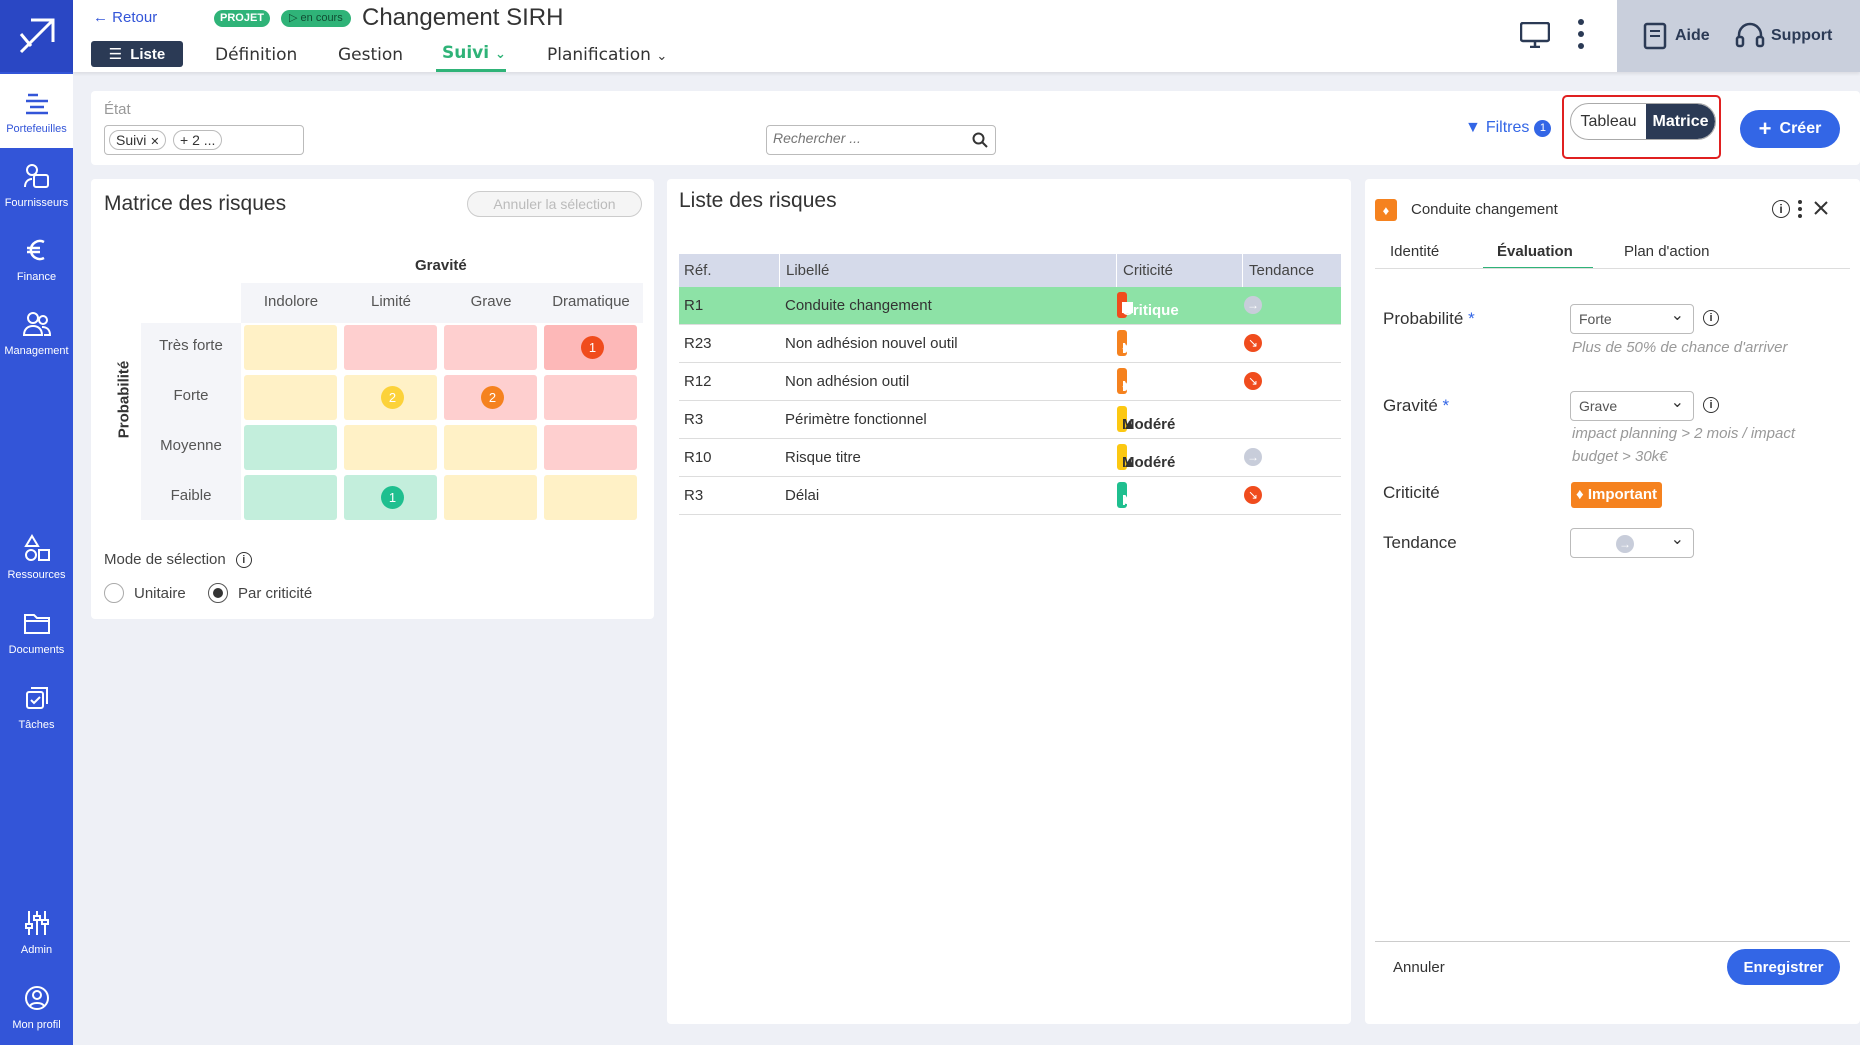 The width and height of the screenshot is (1860, 1045). Describe the element at coordinates (1420, 542) in the screenshot. I see `trend-label: Tendance` at that location.